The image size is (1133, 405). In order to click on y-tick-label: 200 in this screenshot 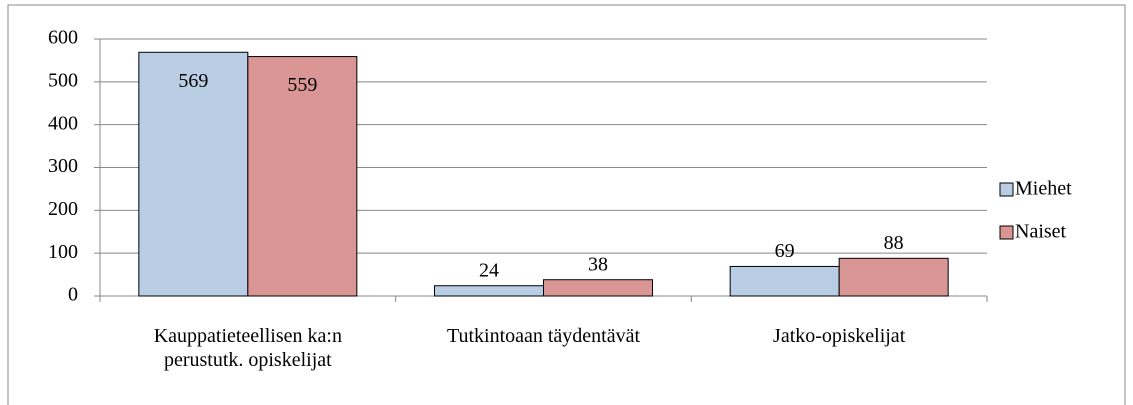, I will do `click(63, 209)`.